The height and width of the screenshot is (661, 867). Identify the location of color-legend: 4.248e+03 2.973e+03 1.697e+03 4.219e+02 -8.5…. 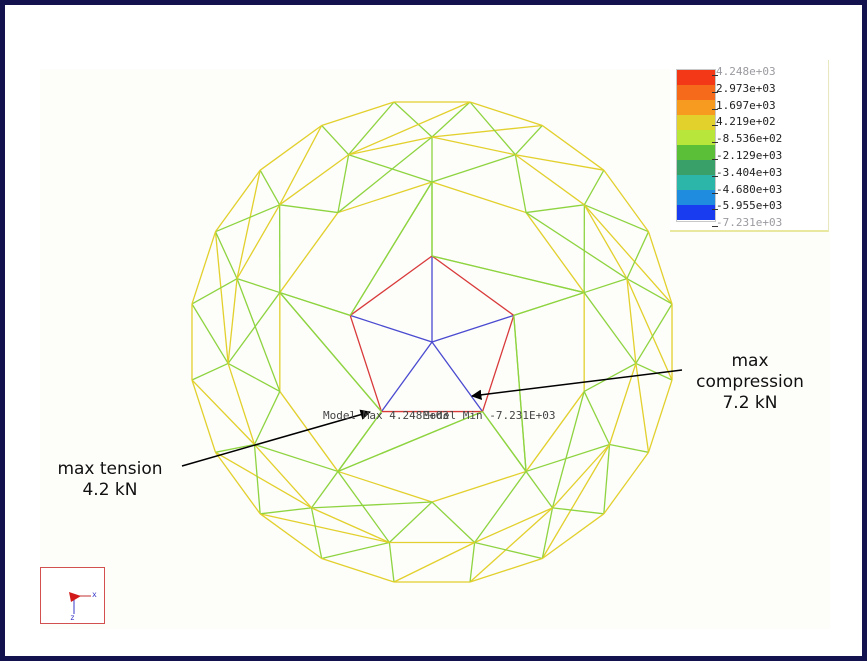
(749, 146).